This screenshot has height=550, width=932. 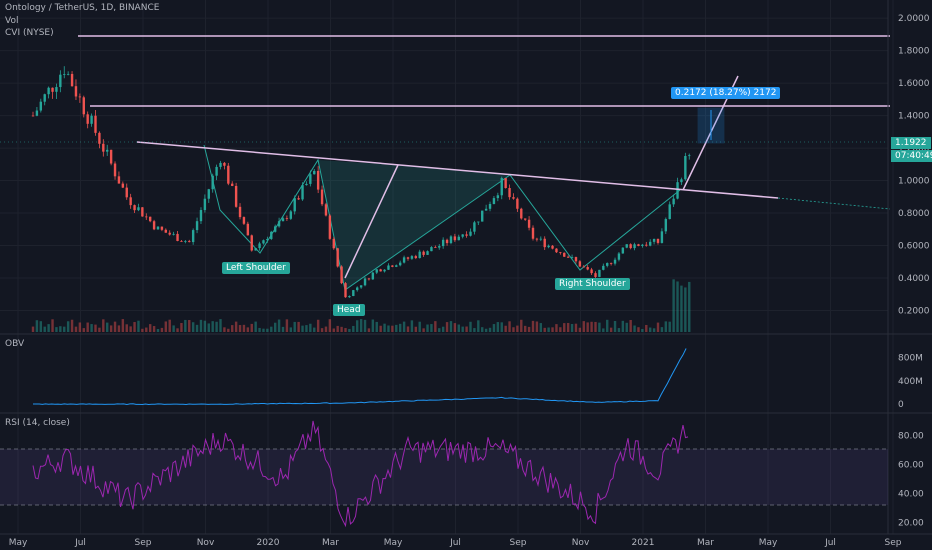 I want to click on obv-line, so click(x=360, y=377).